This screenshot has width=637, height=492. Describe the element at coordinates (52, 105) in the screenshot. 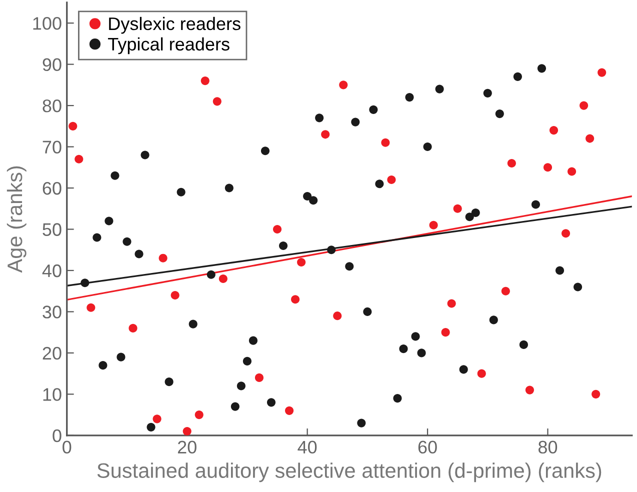

I see `y-tick-label: 80` at that location.